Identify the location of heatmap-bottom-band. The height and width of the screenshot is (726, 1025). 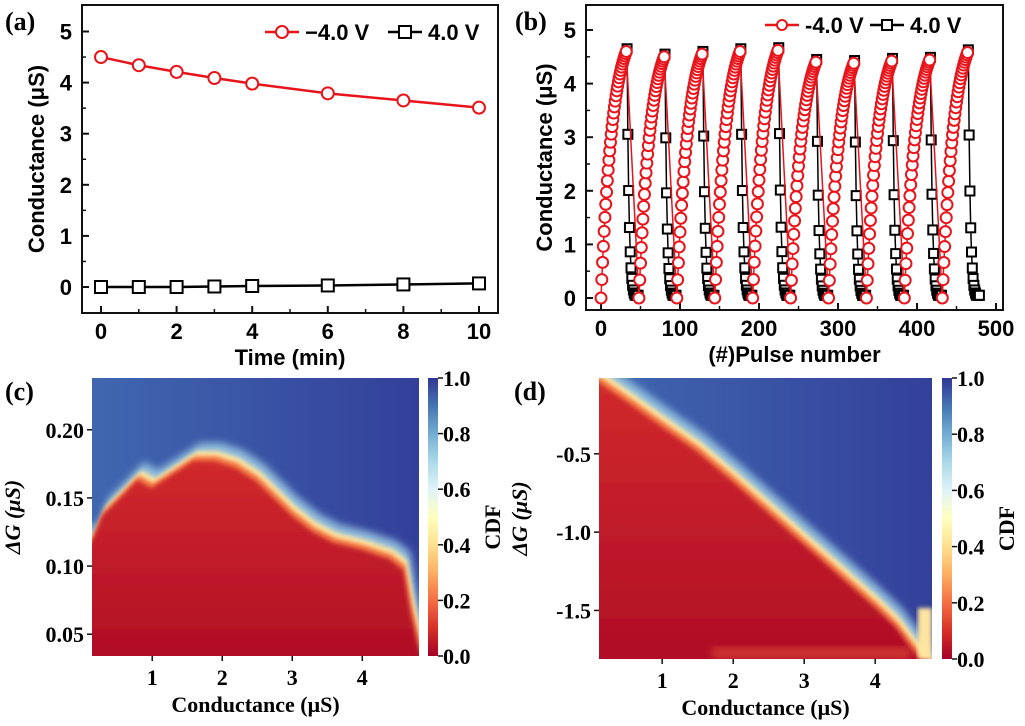
(811, 653).